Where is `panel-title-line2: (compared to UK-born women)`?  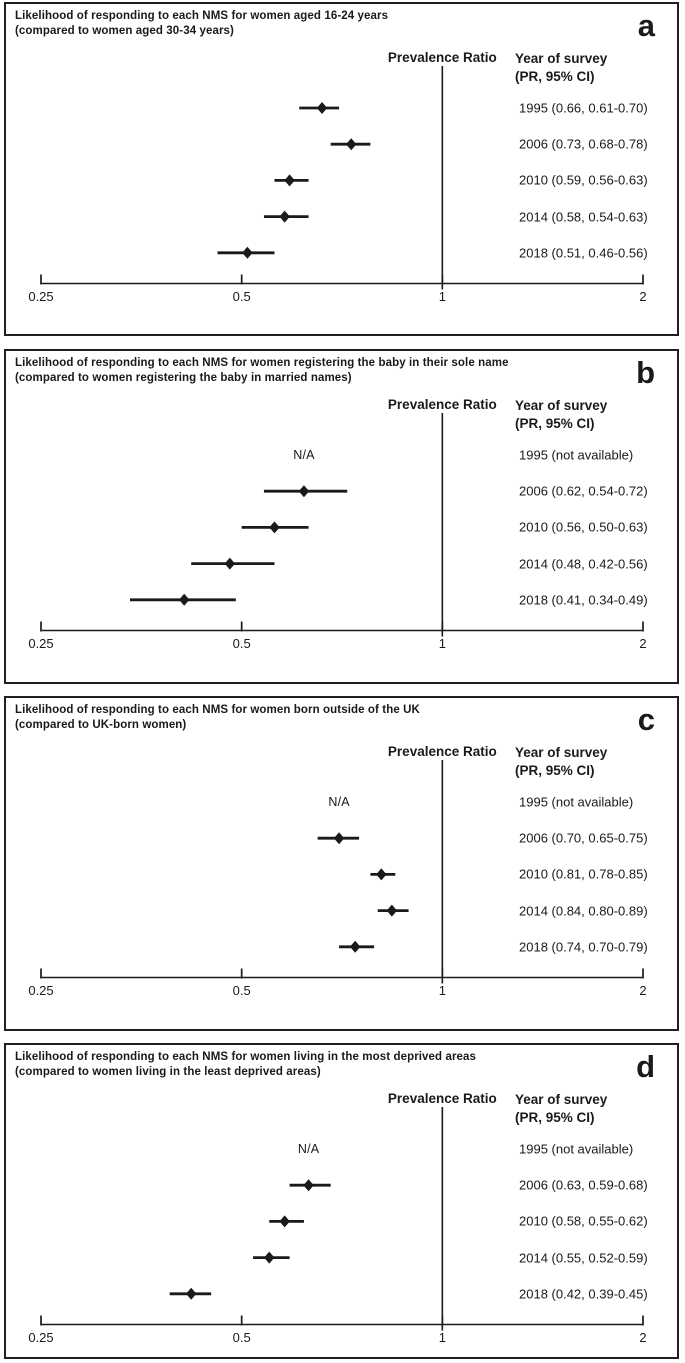 panel-title-line2: (compared to UK-born women) is located at coordinates (101, 725).